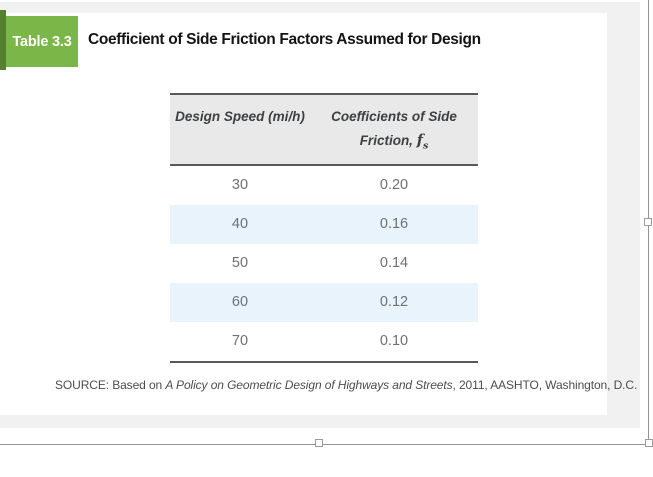 This screenshot has height=477, width=653. Describe the element at coordinates (240, 301) in the screenshot. I see `speed-cell: 60` at that location.